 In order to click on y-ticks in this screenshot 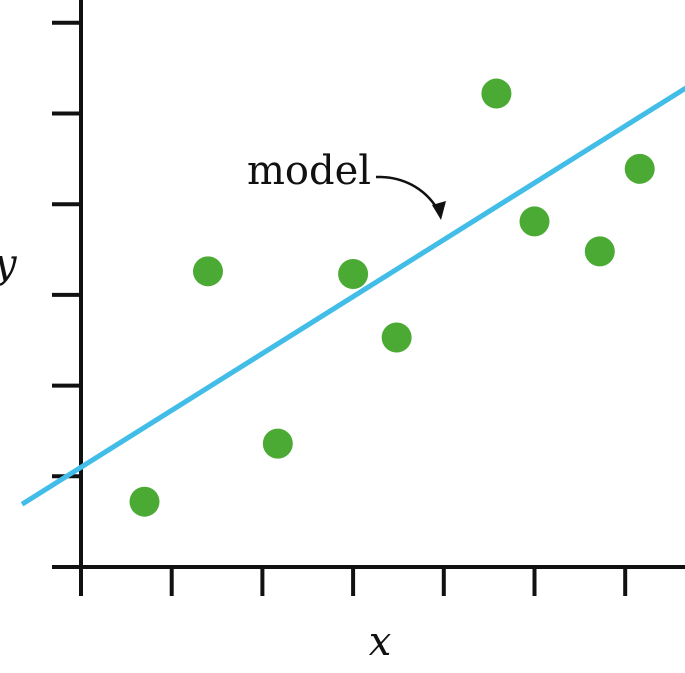, I will do `click(66, 249)`.